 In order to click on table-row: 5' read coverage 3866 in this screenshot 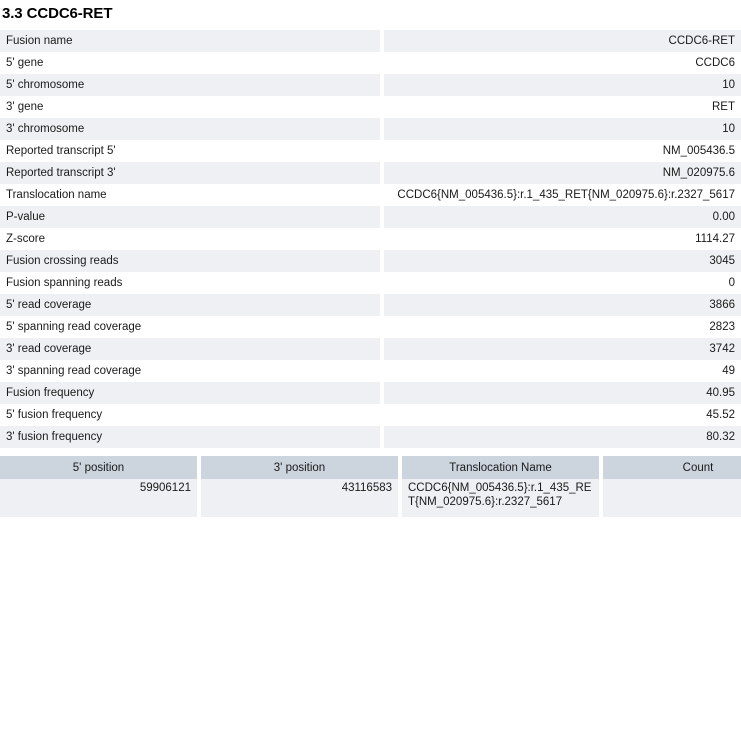, I will do `click(370, 305)`.